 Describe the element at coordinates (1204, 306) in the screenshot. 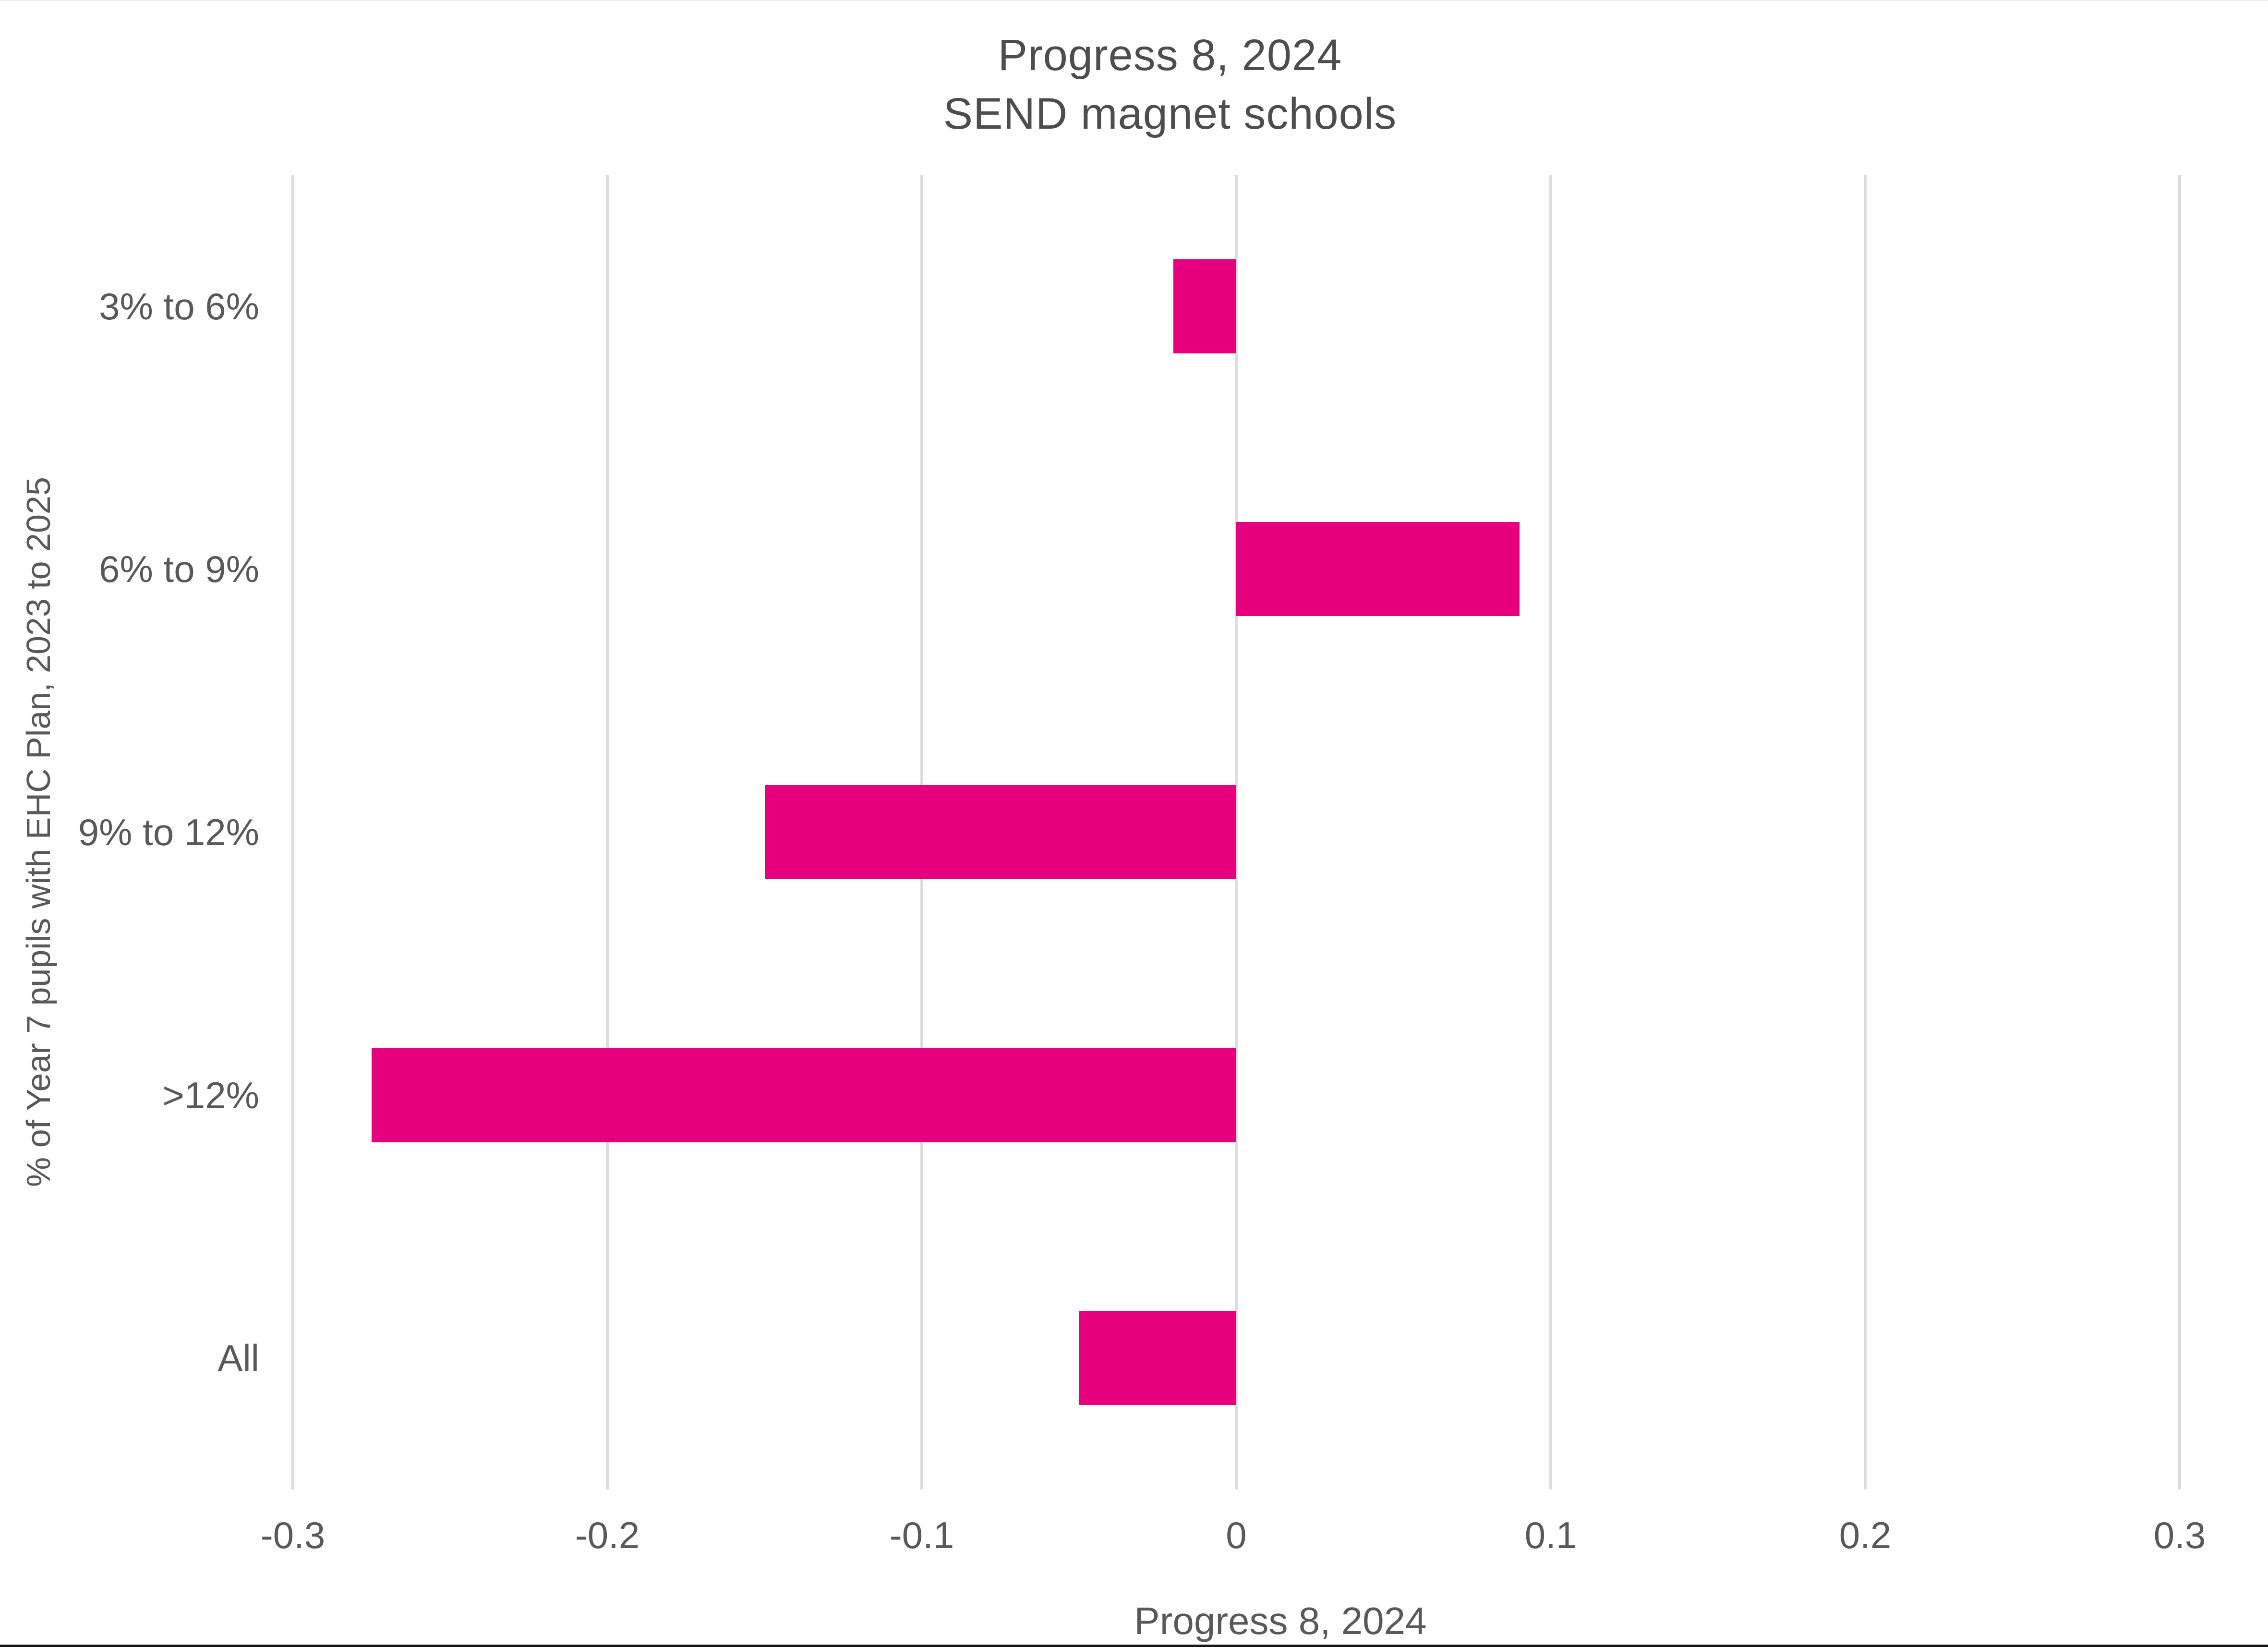

I see `bar-3% to 6%` at that location.